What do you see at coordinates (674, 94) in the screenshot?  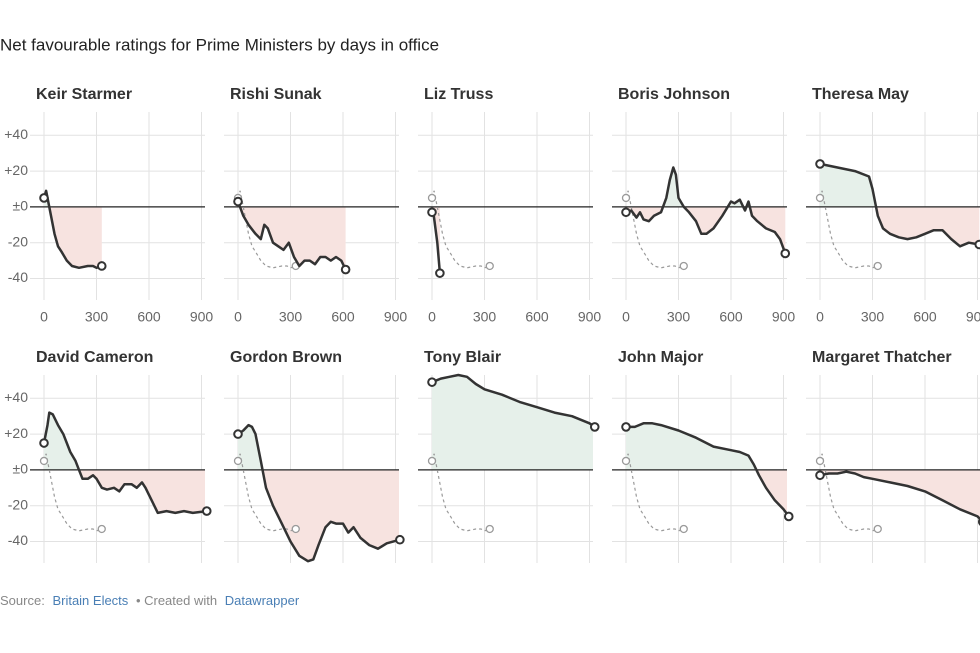 I see `panel-title: Boris Johnson` at bounding box center [674, 94].